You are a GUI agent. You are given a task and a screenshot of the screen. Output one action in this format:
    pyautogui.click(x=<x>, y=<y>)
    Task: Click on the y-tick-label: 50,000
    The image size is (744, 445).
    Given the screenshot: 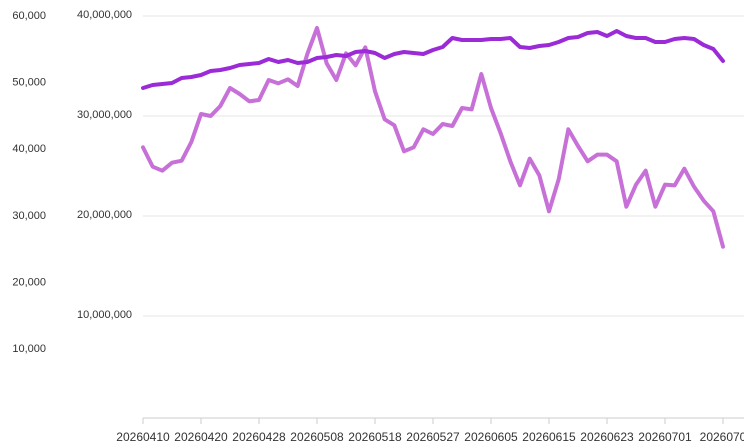 What is the action you would take?
    pyautogui.click(x=29, y=83)
    